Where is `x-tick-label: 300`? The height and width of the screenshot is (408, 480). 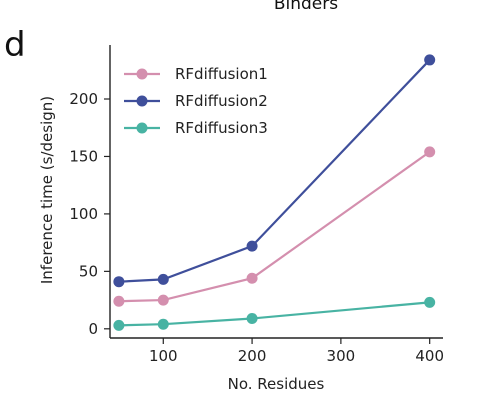
x-tick-label: 300 is located at coordinates (341, 356).